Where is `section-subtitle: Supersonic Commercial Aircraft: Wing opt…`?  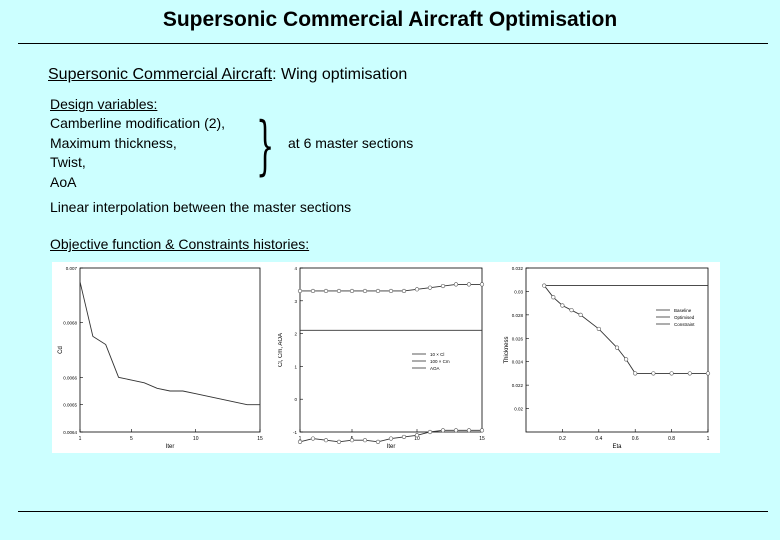
section-subtitle: Supersonic Commercial Aircraft: Wing opt… is located at coordinates (227, 75).